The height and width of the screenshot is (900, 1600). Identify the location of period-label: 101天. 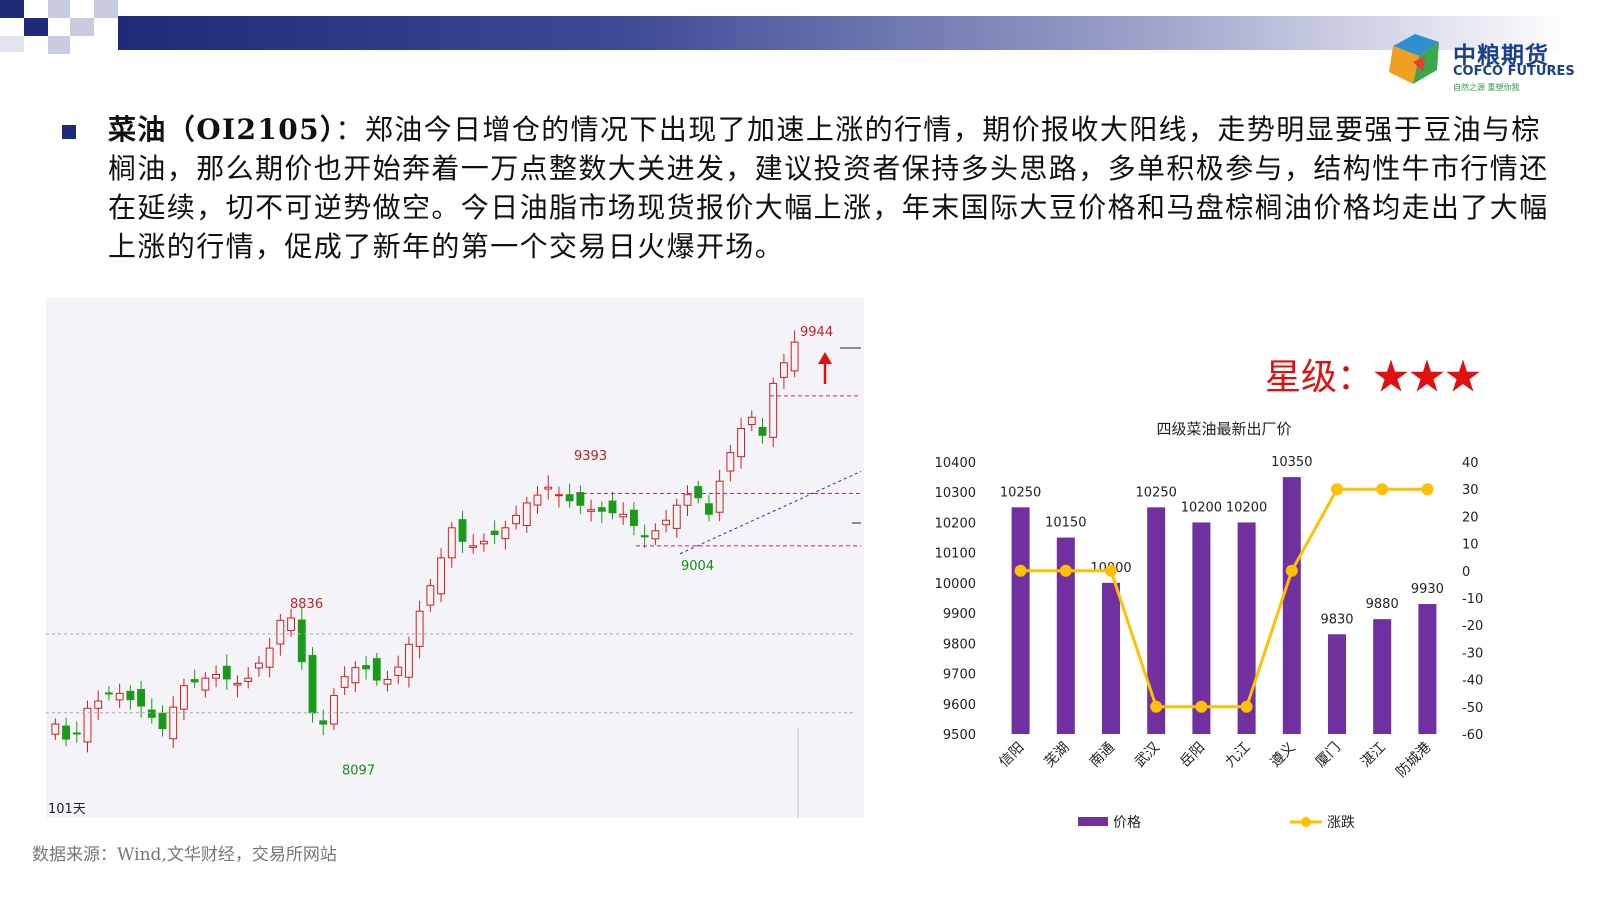
(67, 809).